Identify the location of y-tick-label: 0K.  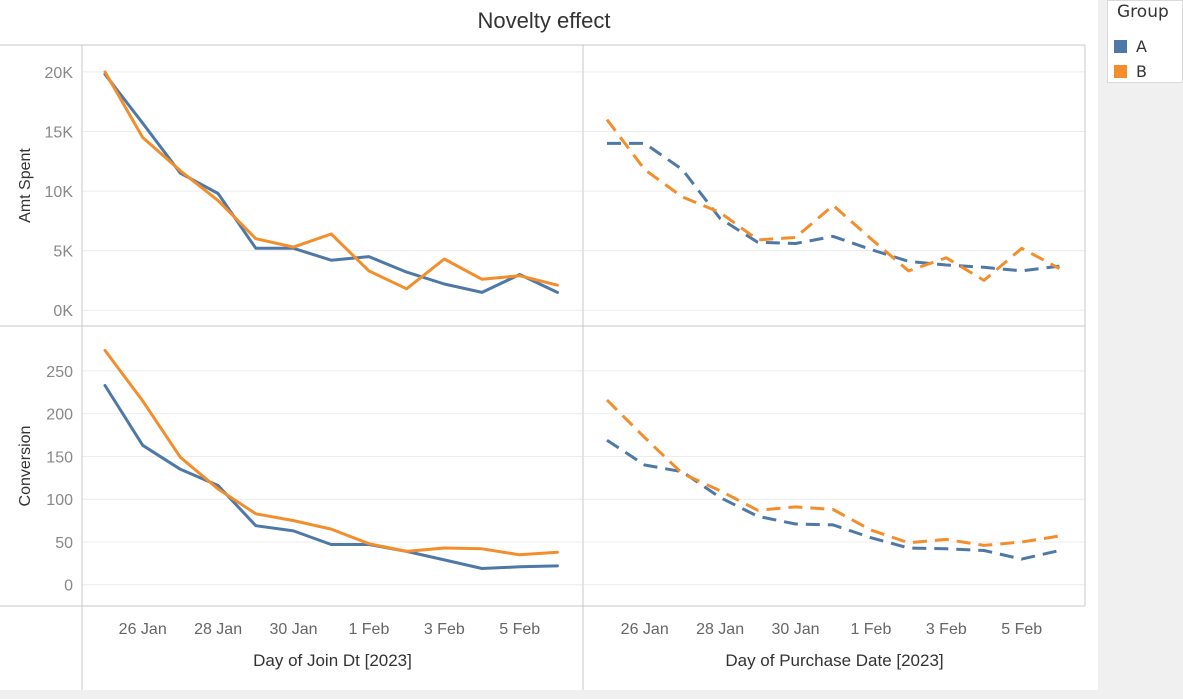
(63, 311).